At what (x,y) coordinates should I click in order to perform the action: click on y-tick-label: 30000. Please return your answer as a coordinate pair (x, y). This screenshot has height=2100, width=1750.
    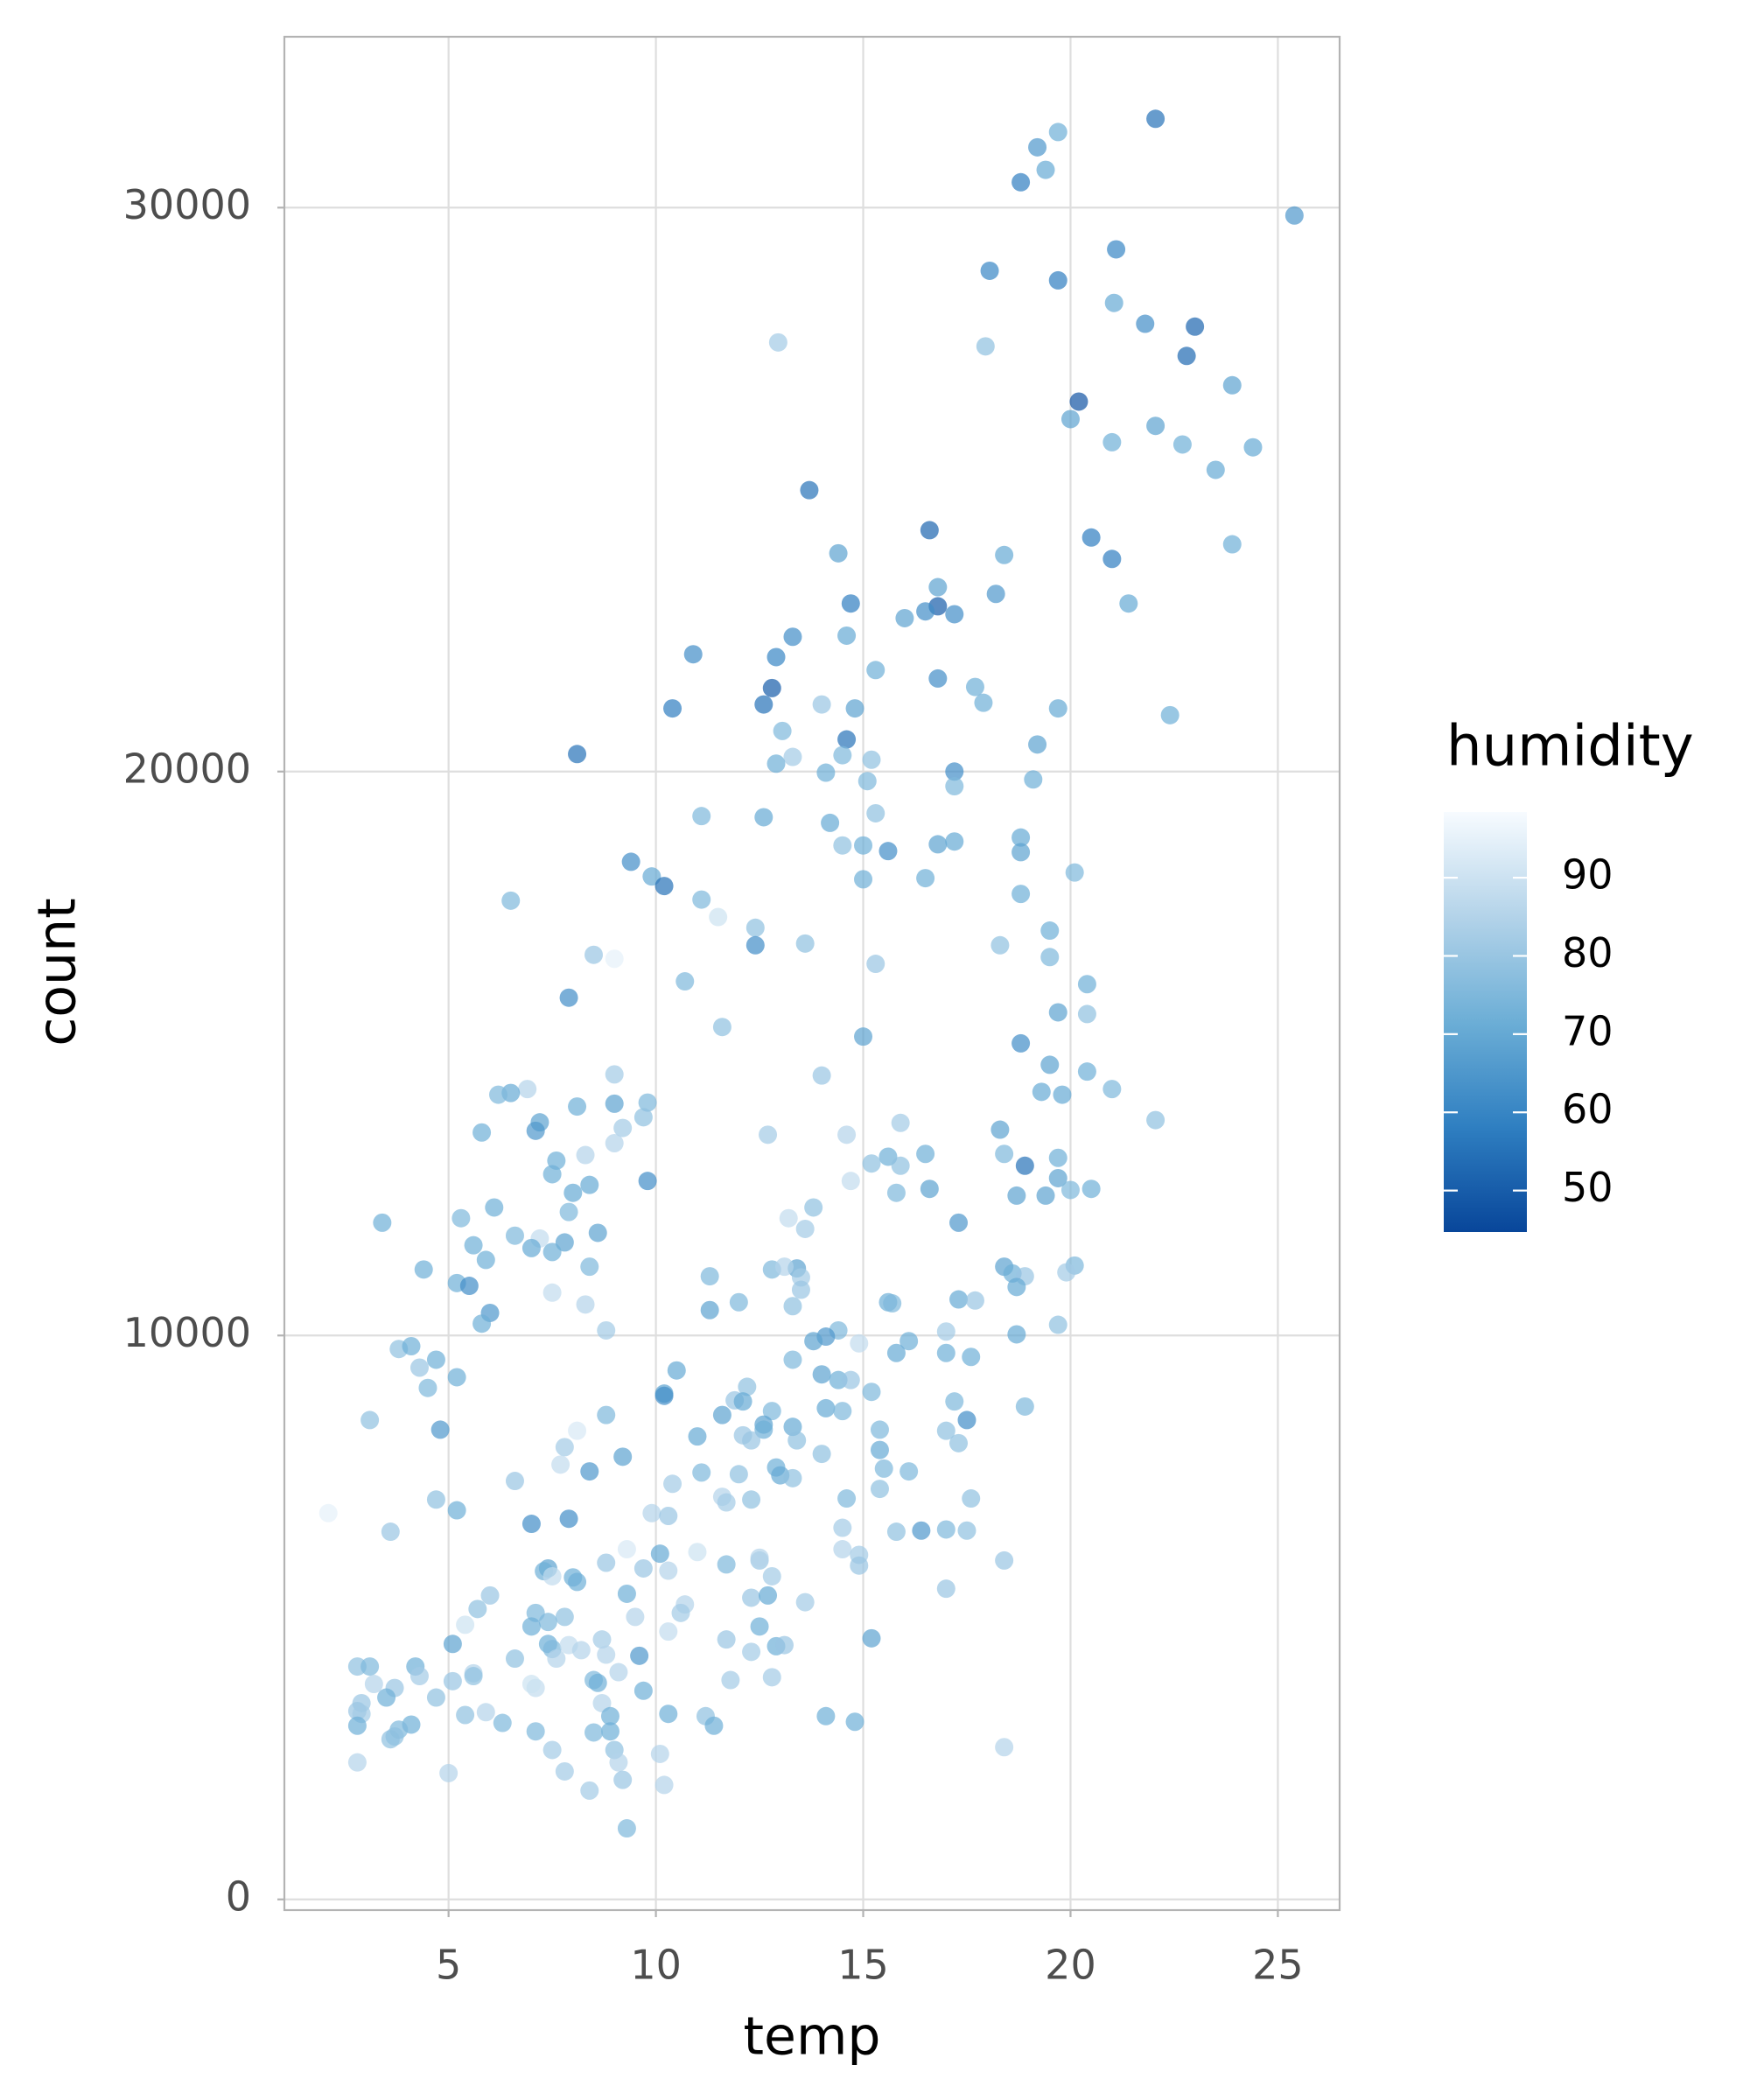
    Looking at the image, I should click on (187, 204).